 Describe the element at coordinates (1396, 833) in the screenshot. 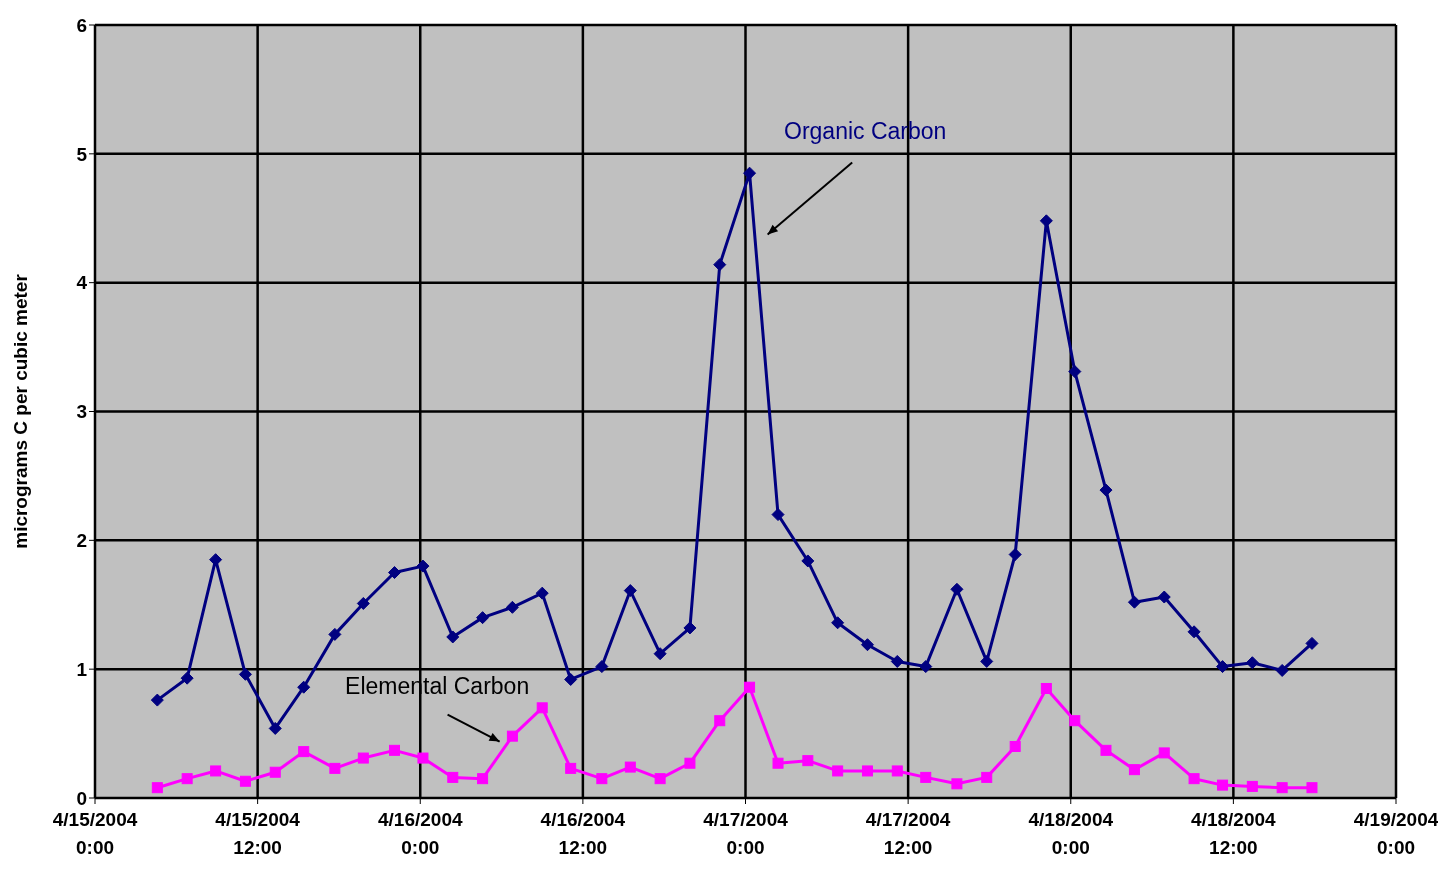

I see `x-tick-label: 4/19/2004 0:00` at that location.